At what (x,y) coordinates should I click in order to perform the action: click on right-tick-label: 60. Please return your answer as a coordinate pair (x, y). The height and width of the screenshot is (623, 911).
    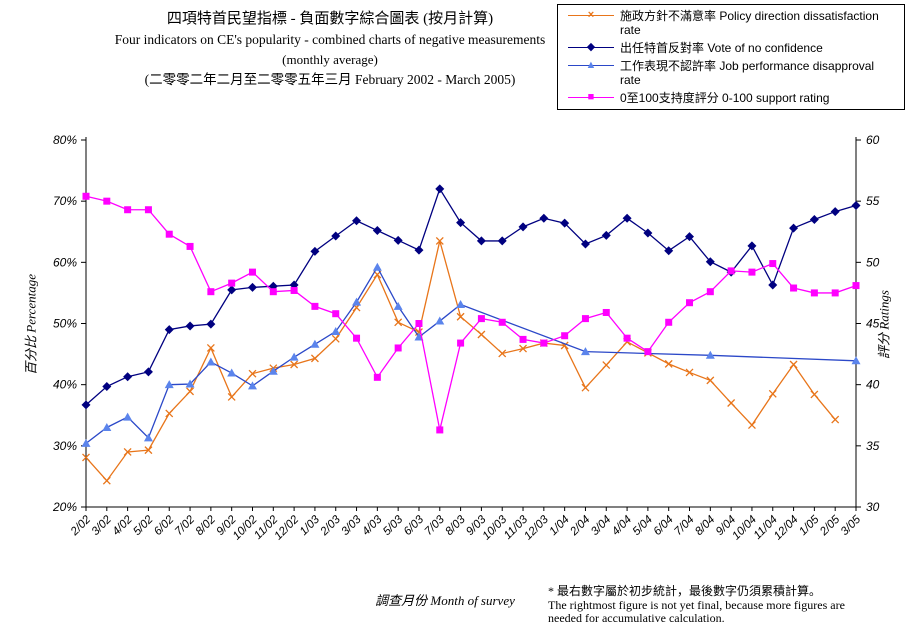
    Looking at the image, I should click on (873, 140).